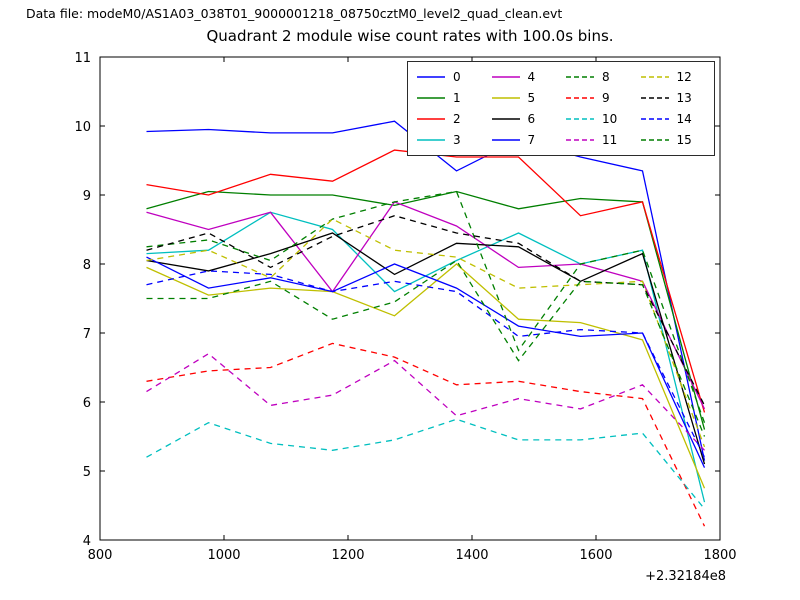 This screenshot has height=600, width=800. I want to click on legend-label-10: 10, so click(610, 119).